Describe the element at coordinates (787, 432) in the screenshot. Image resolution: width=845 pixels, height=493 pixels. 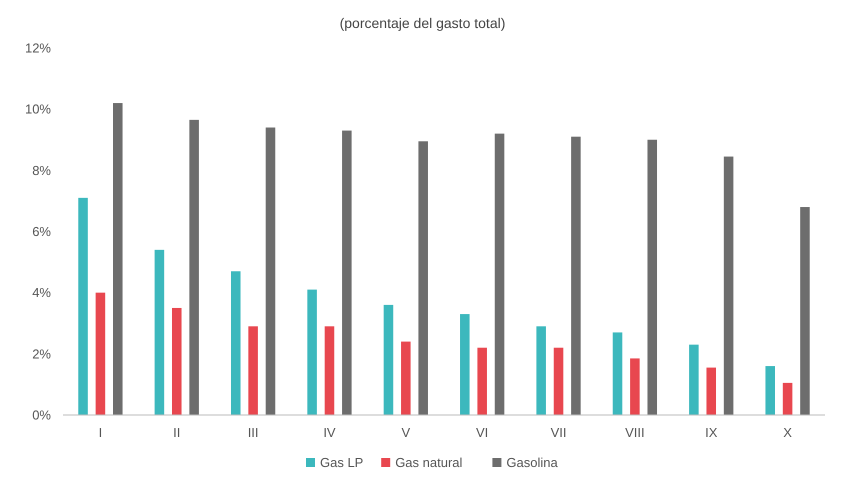
I see `x-tick-label: X` at that location.